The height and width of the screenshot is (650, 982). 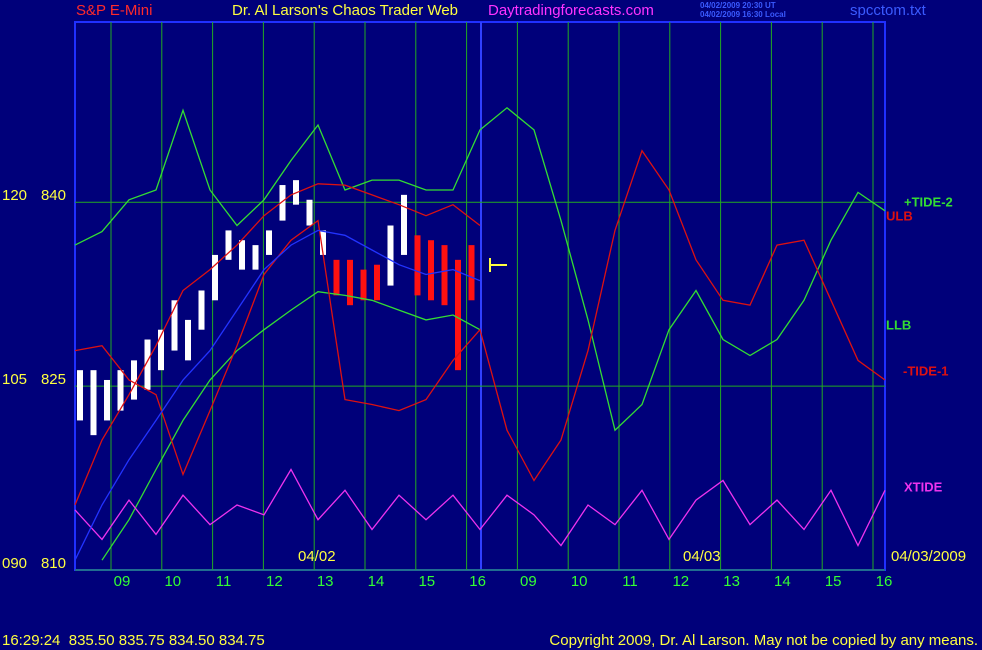 What do you see at coordinates (899, 215) in the screenshot?
I see `legend-label: ULB` at bounding box center [899, 215].